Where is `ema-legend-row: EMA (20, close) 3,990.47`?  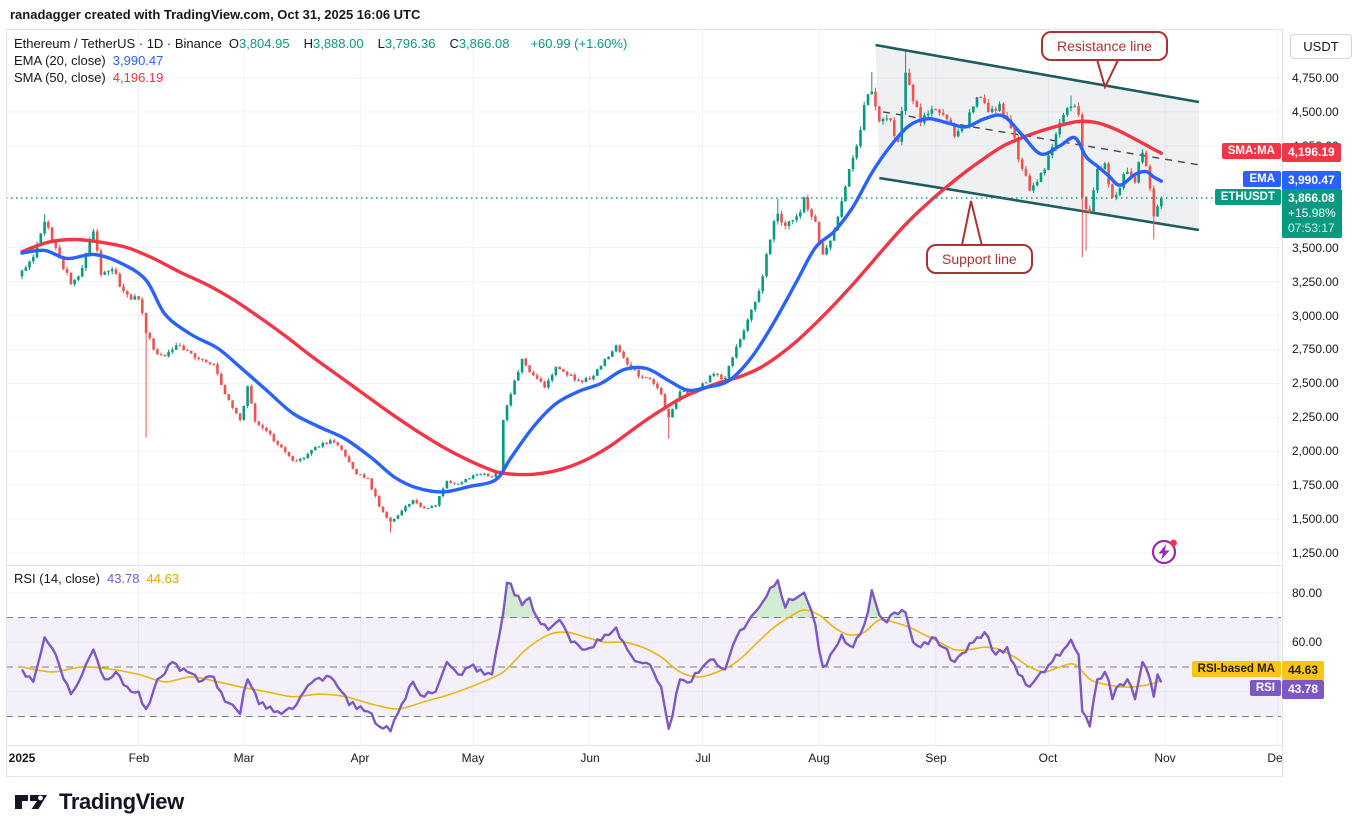
ema-legend-row: EMA (20, close) 3,990.47 is located at coordinates (92, 60).